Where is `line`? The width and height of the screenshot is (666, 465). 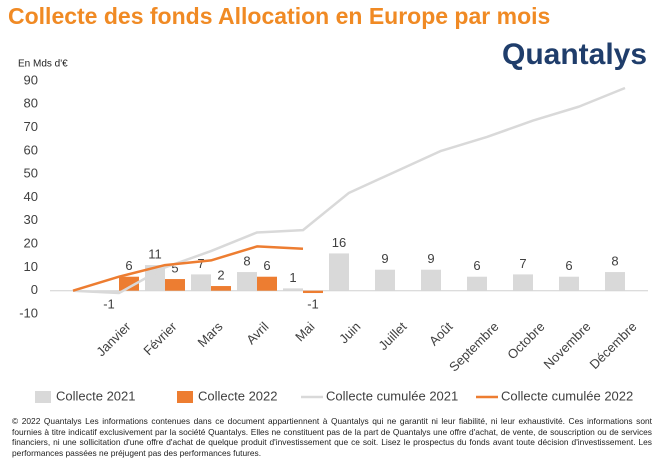 line is located at coordinates (188, 268).